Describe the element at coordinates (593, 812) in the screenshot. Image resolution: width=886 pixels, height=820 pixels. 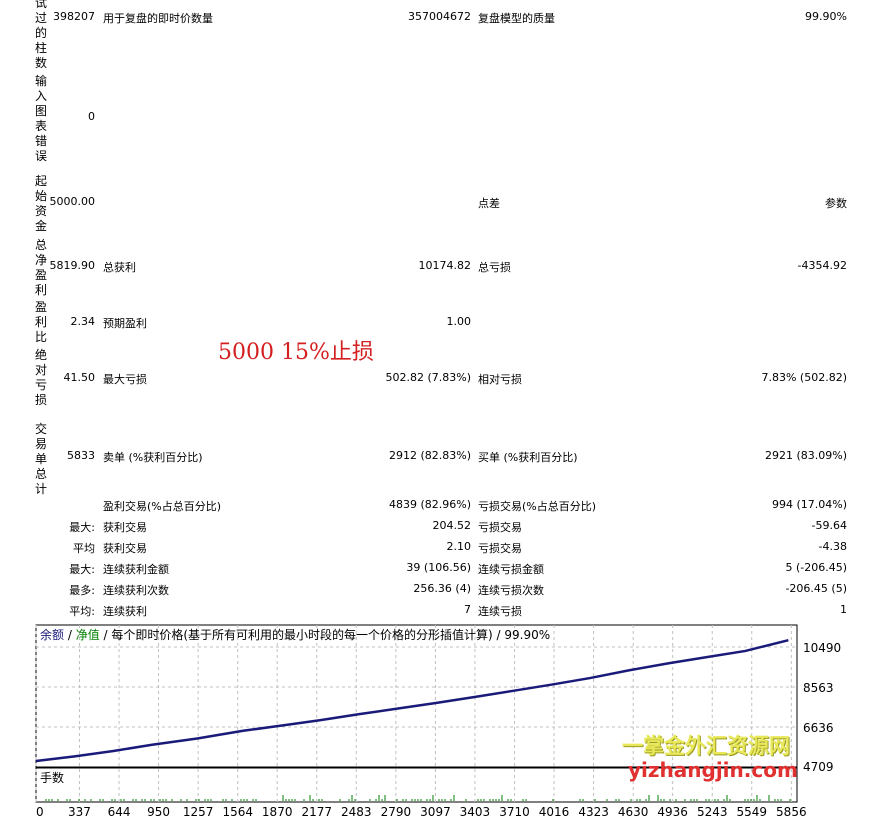
I see `x-tick-label: 4323` at that location.